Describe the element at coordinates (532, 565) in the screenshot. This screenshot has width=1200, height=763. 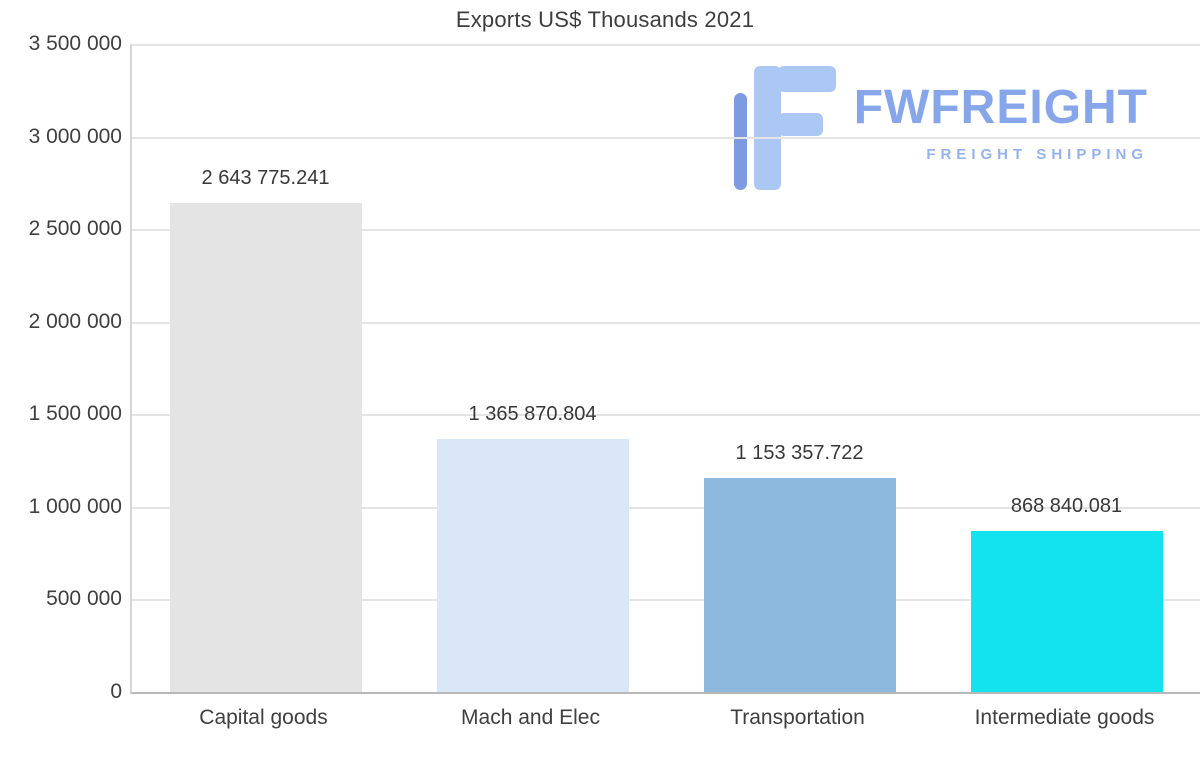
I see `bar-mach-and-elec` at that location.